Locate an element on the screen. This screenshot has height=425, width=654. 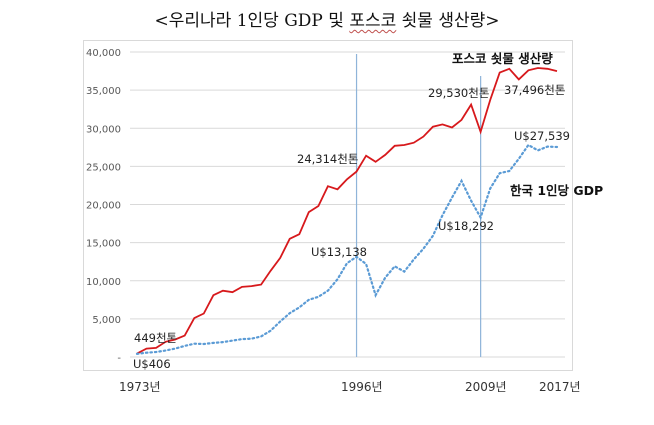
x-tick-1996: 1996년 is located at coordinates (362, 387).